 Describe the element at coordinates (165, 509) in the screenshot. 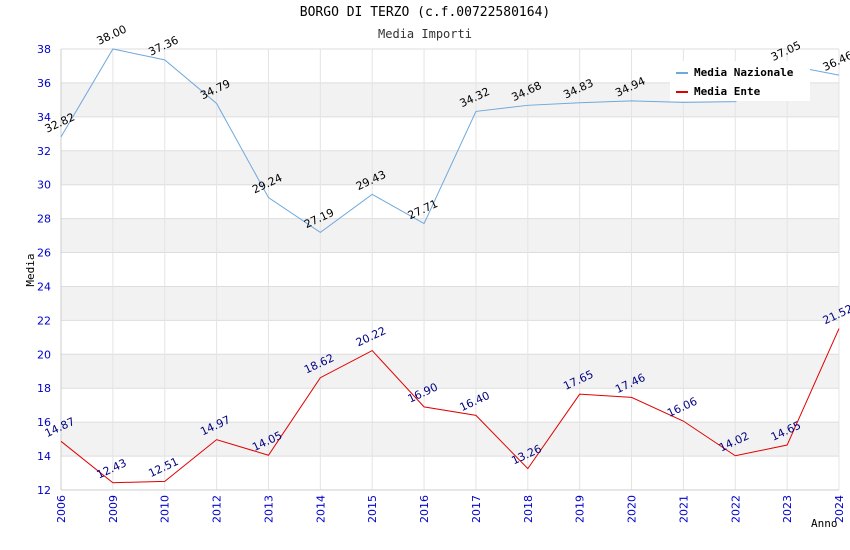

I see `x-tick-label: 2010` at that location.